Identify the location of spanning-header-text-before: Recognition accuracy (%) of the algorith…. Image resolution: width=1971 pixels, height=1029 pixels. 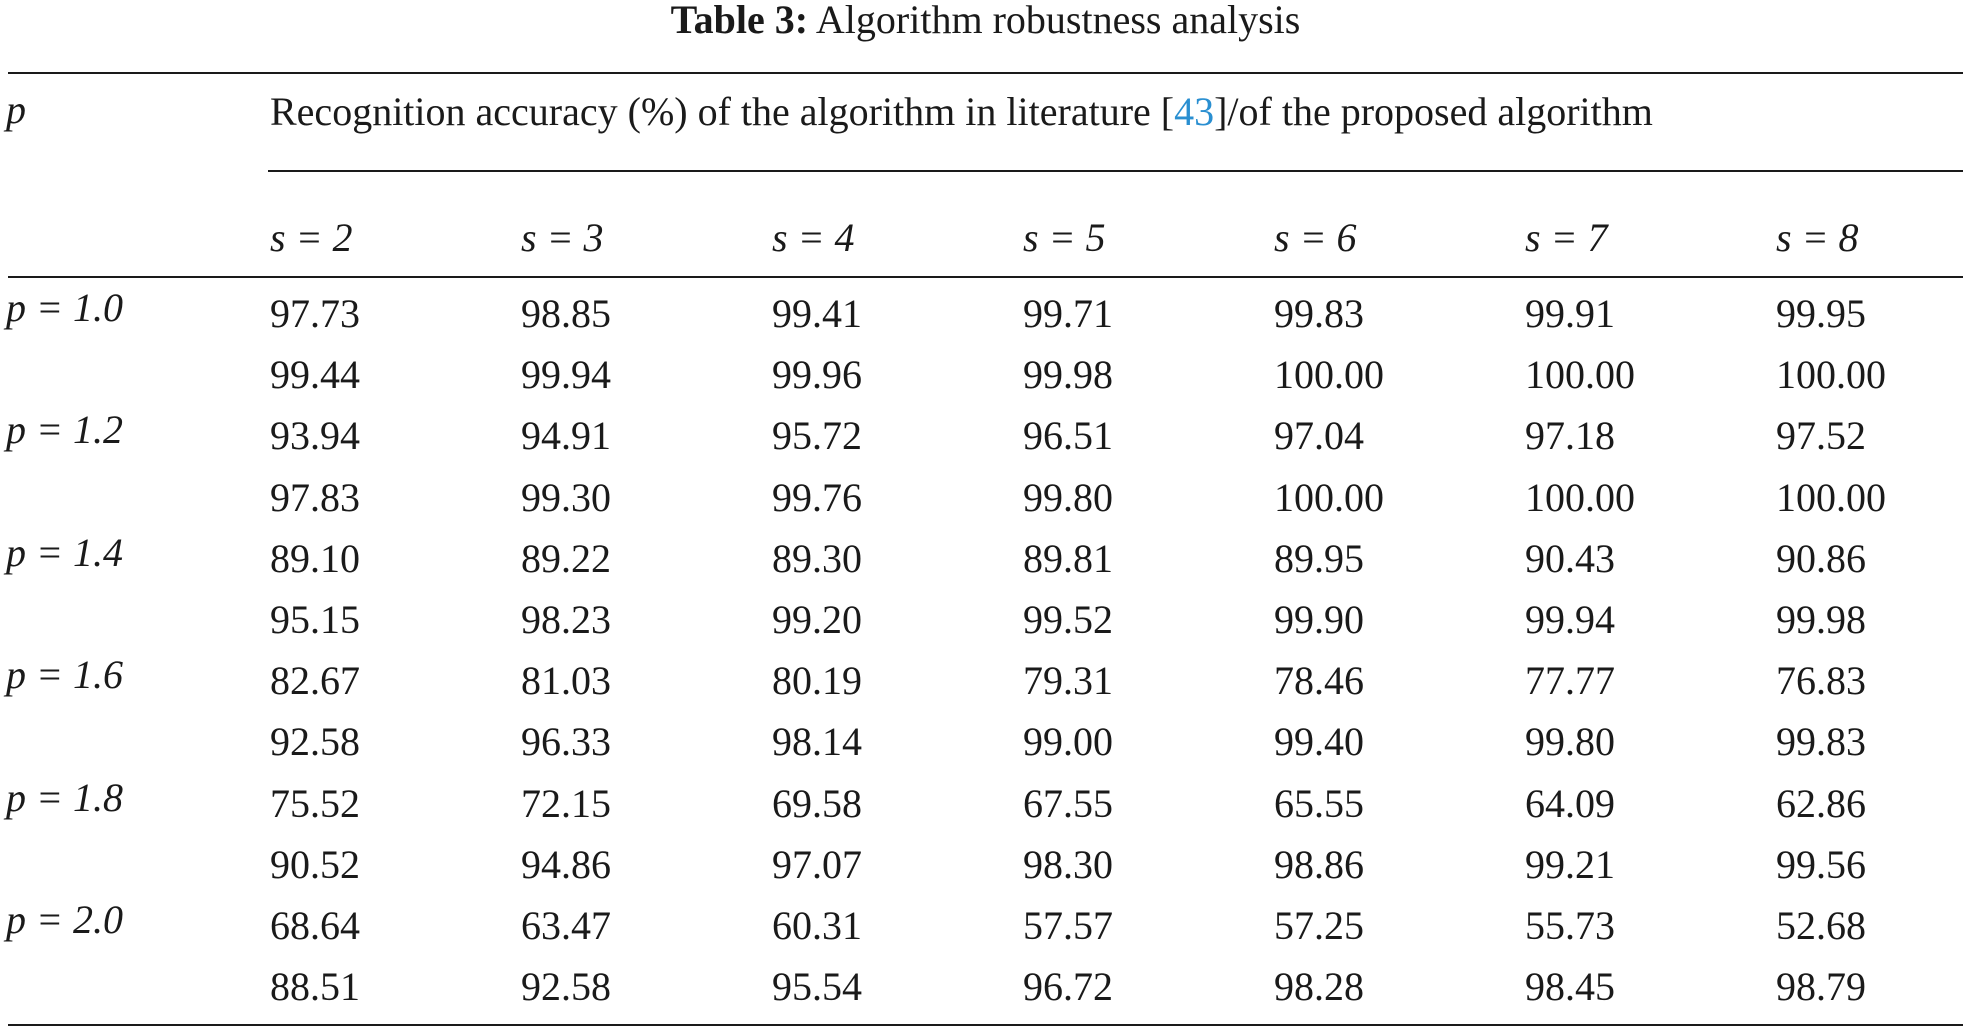
(722, 111).